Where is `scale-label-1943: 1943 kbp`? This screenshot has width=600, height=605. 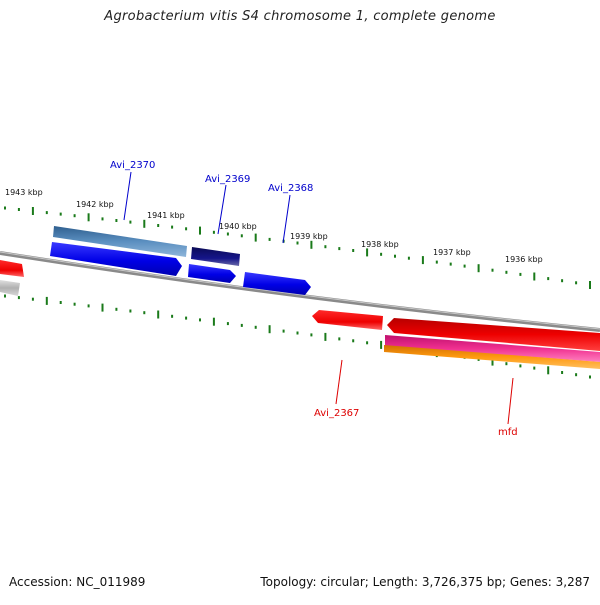
scale-label-1943: 1943 kbp is located at coordinates (24, 192).